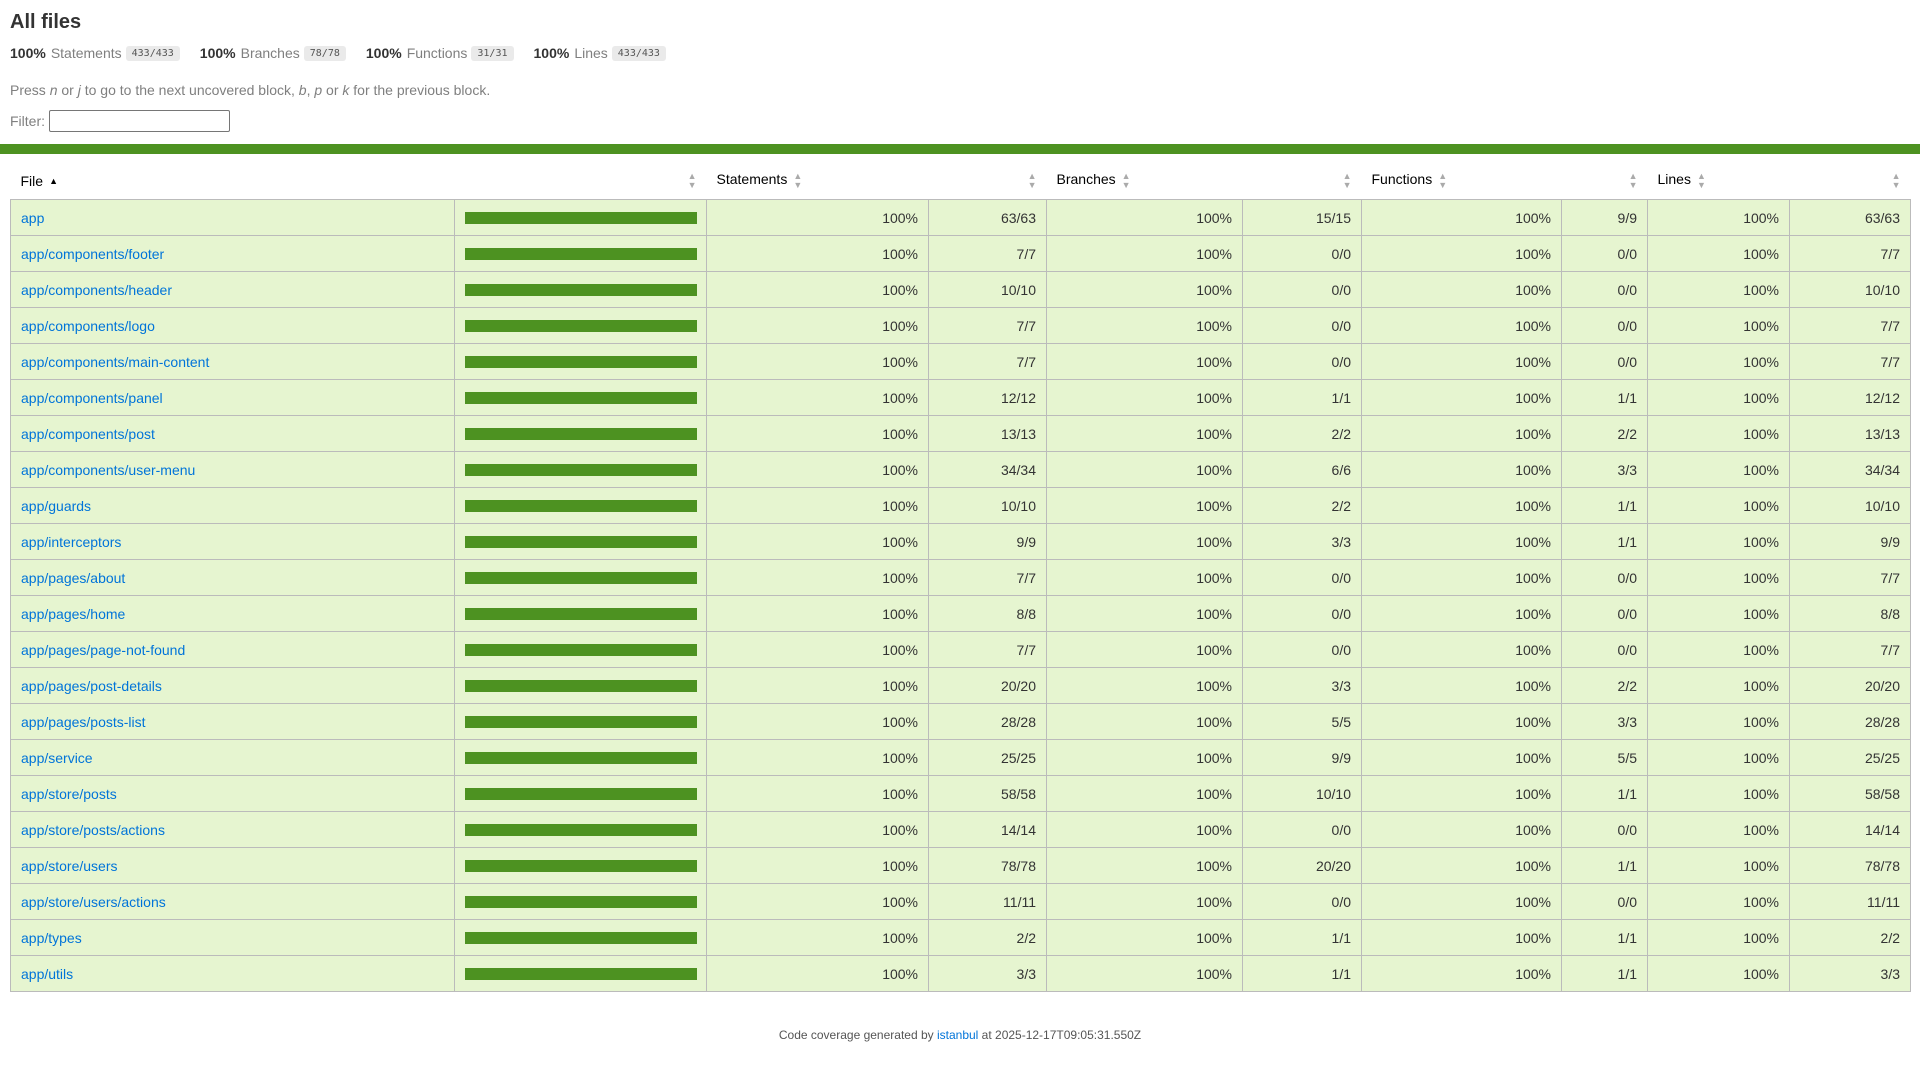 The height and width of the screenshot is (1080, 1920). What do you see at coordinates (591, 53) in the screenshot?
I see `summary-label: Lines` at bounding box center [591, 53].